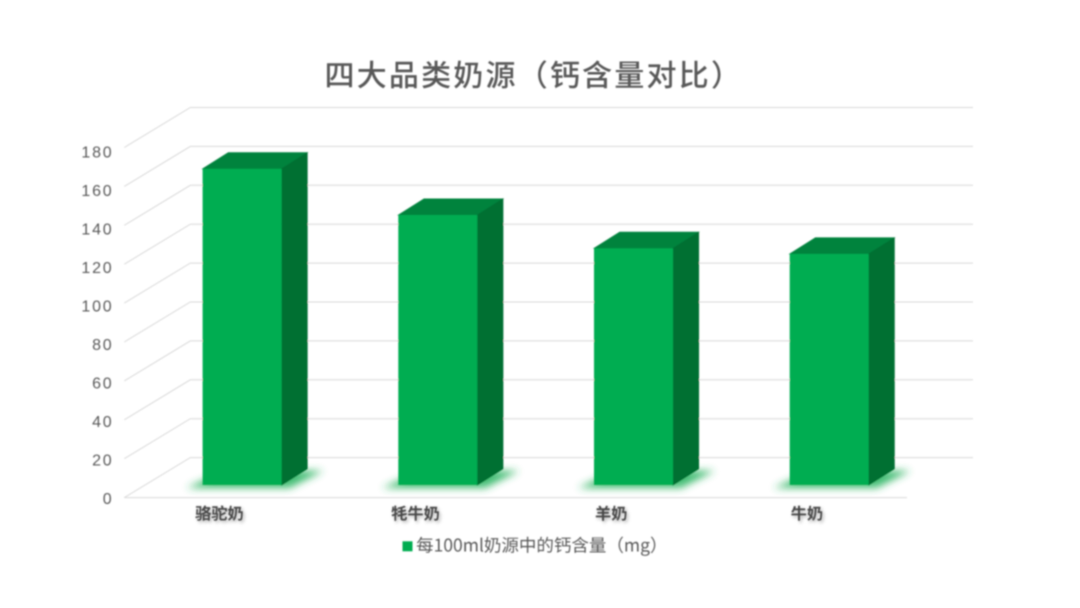 The width and height of the screenshot is (1080, 608). What do you see at coordinates (97, 268) in the screenshot?
I see `svg-text: 120` at bounding box center [97, 268].